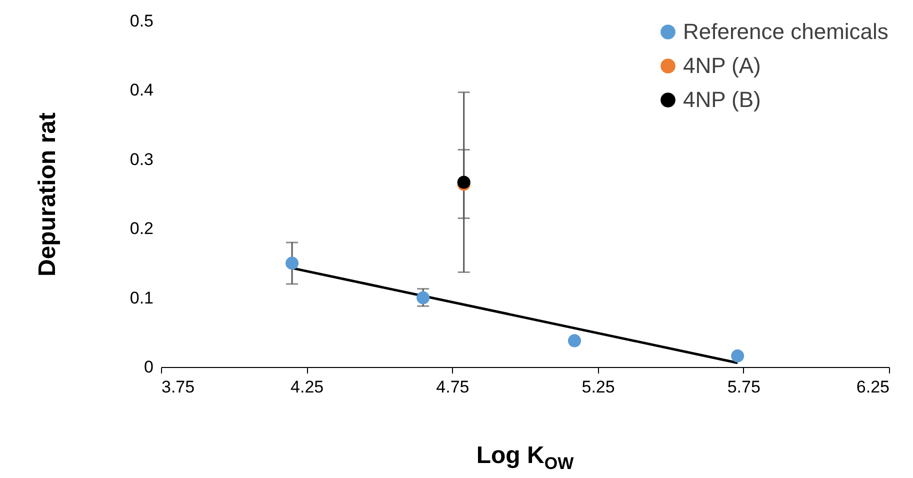  What do you see at coordinates (873, 387) in the screenshot?
I see `x-tick-label: 6.25` at bounding box center [873, 387].